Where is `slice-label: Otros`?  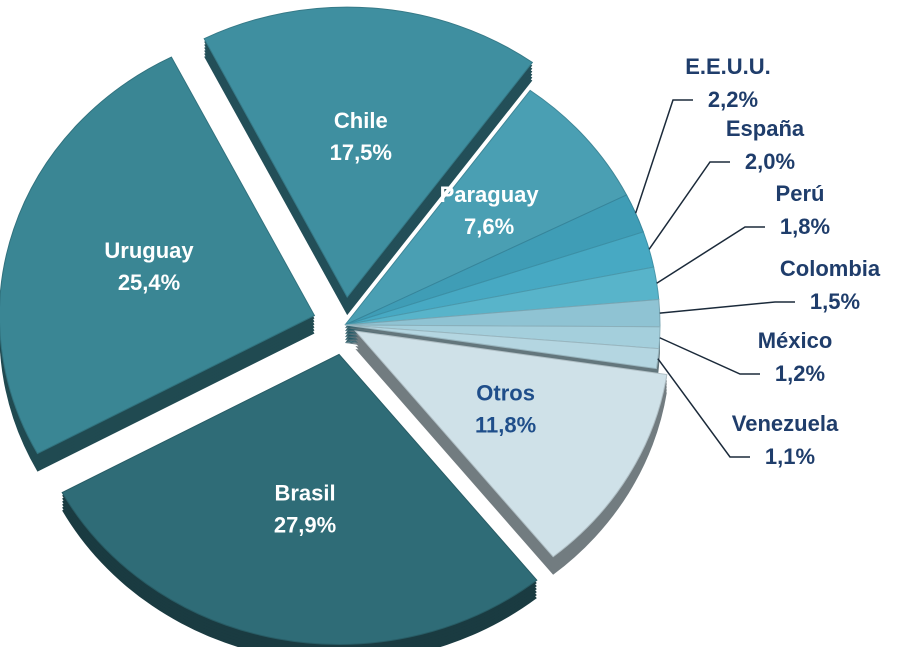 slice-label: Otros is located at coordinates (505, 392).